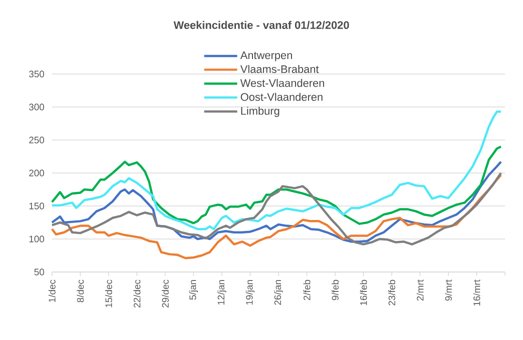 The width and height of the screenshot is (523, 340). What do you see at coordinates (266, 56) in the screenshot?
I see `legend-label: Antwerpen` at bounding box center [266, 56].